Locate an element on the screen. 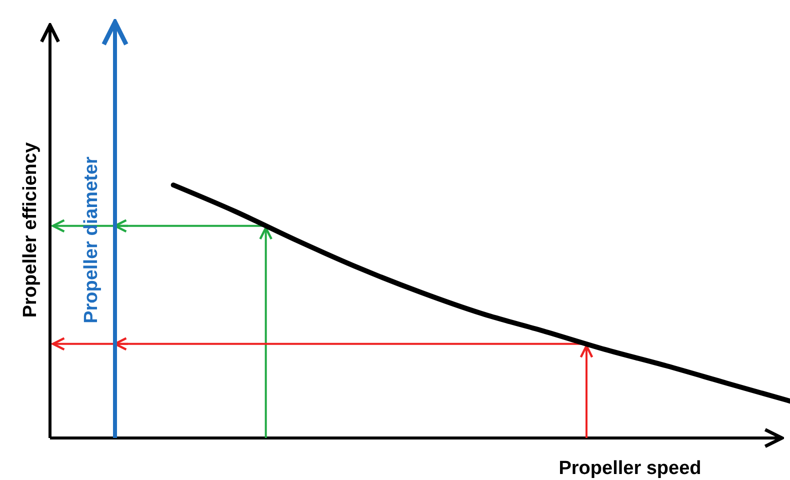 The width and height of the screenshot is (790, 480). y-axis-title: Propeller efficiency is located at coordinates (30, 230).